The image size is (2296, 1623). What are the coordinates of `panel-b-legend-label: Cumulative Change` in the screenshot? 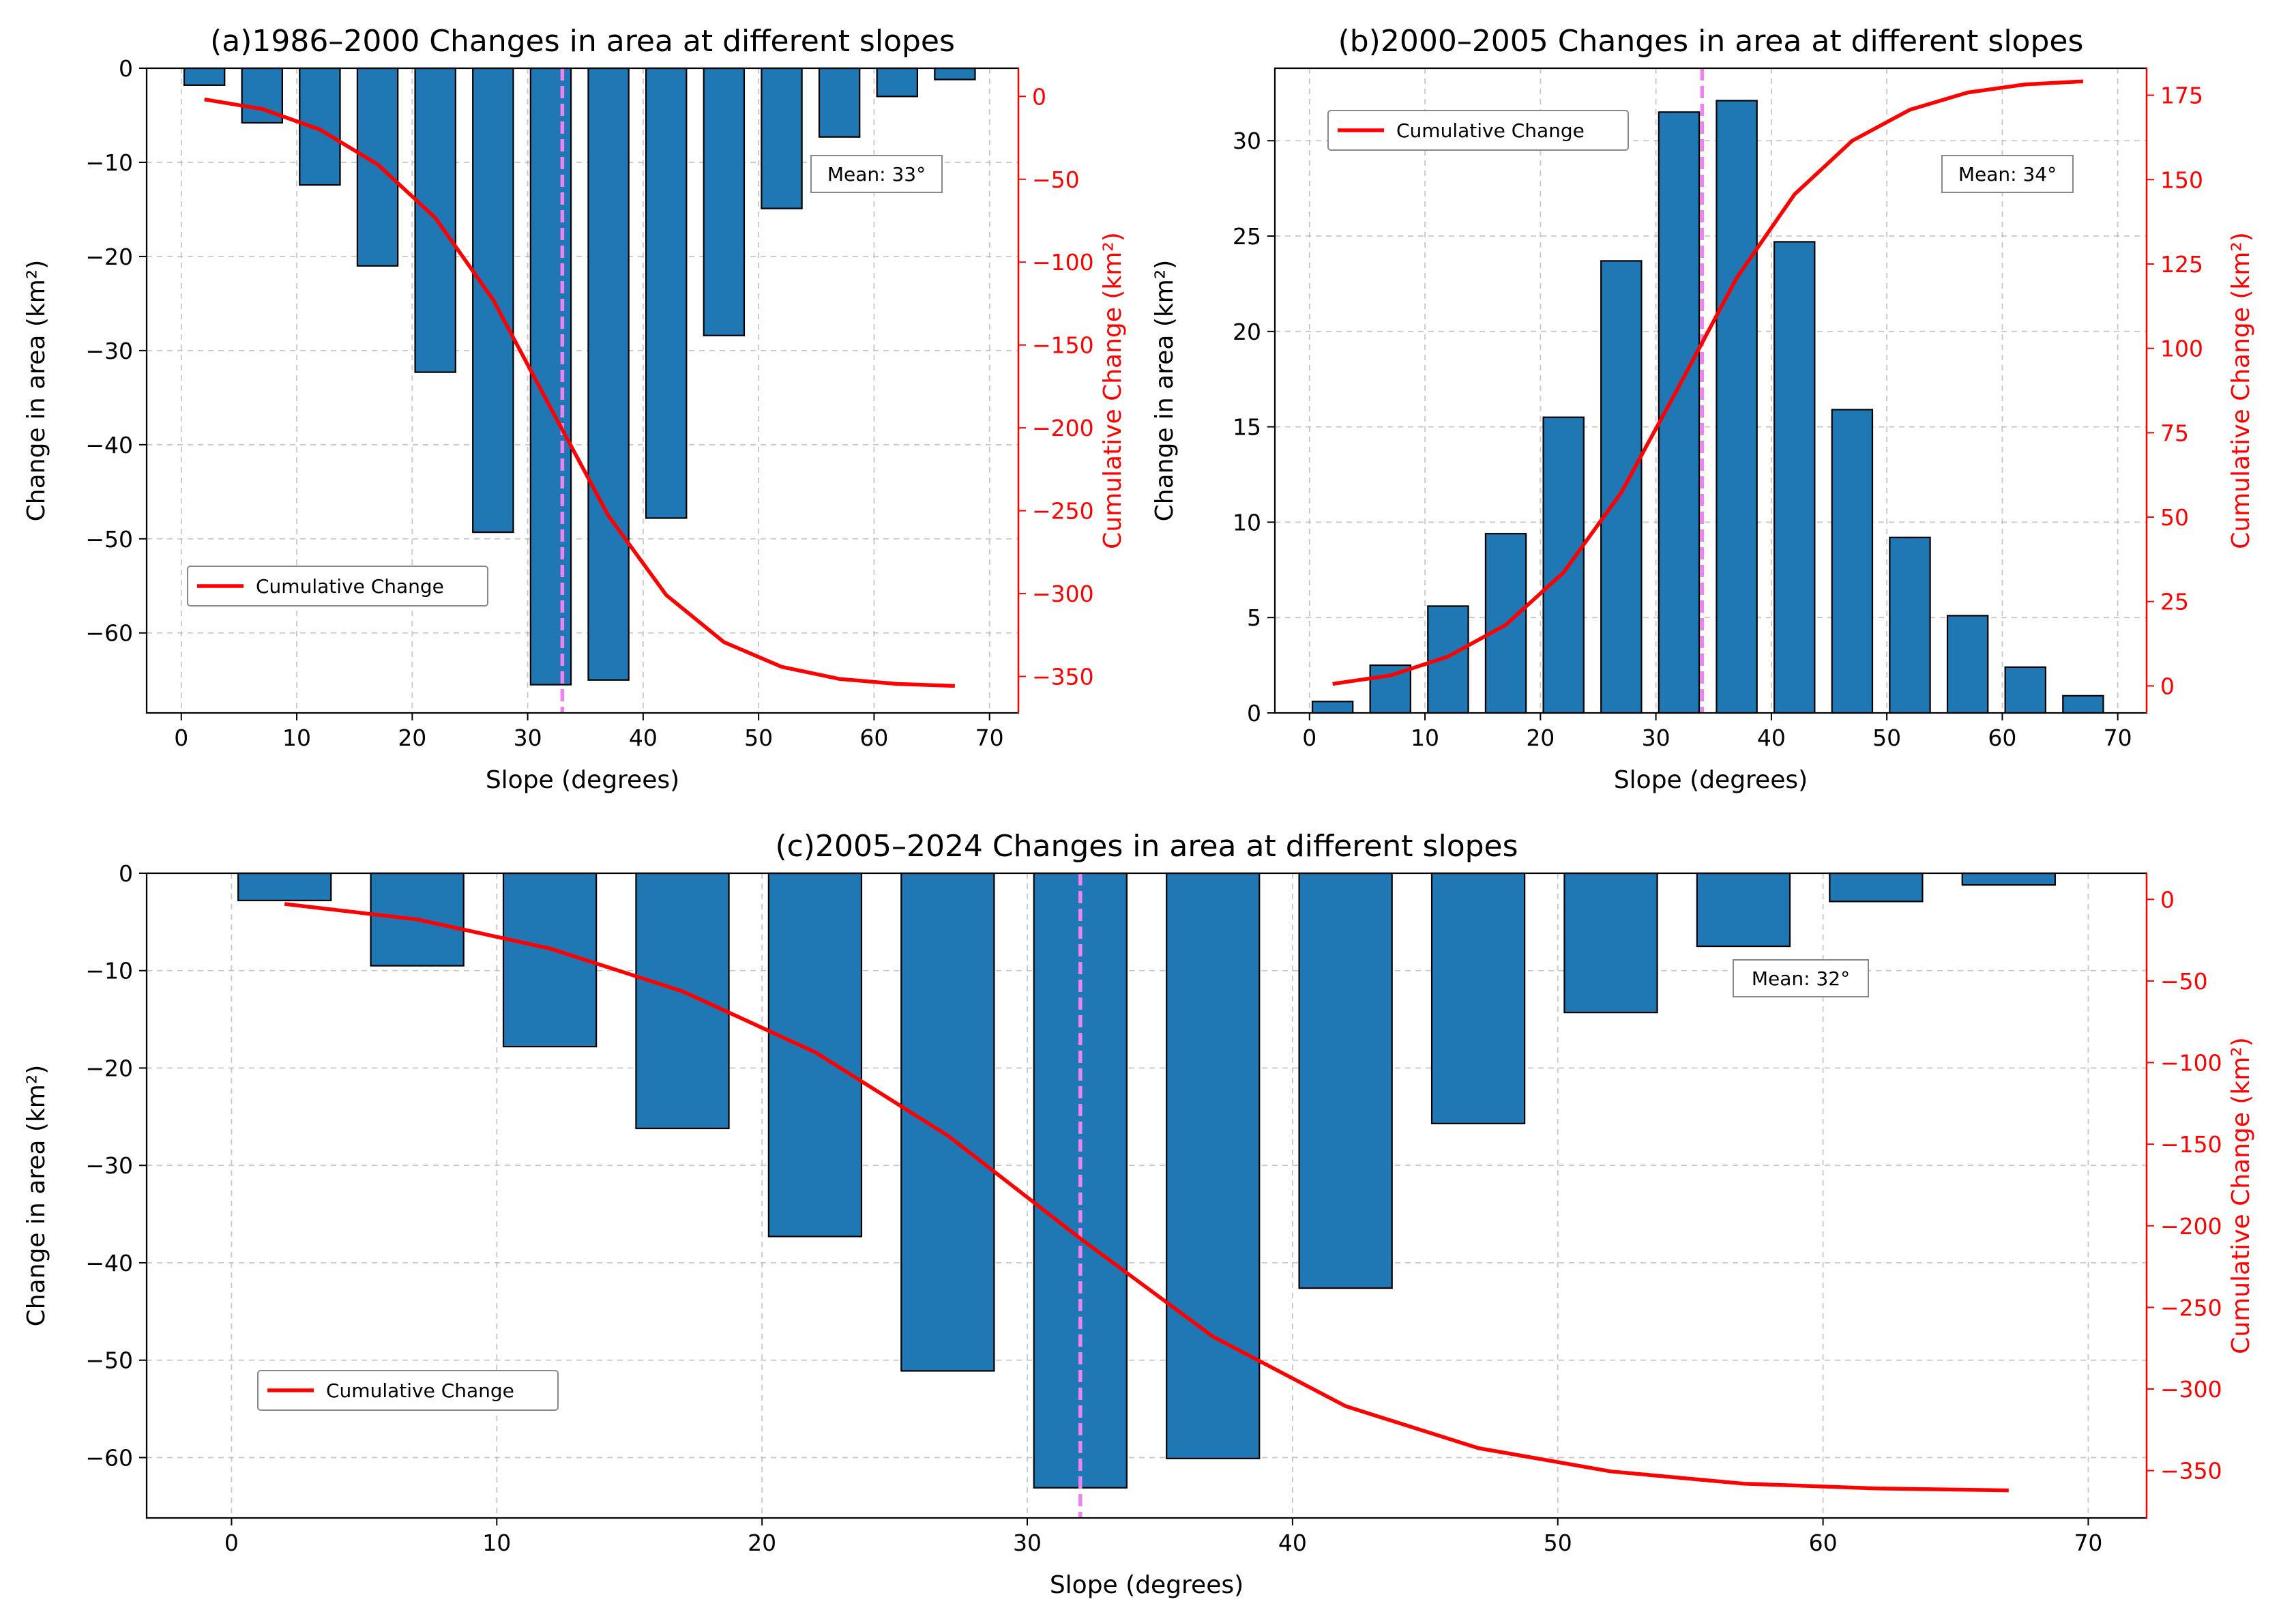 It's located at (1491, 130).